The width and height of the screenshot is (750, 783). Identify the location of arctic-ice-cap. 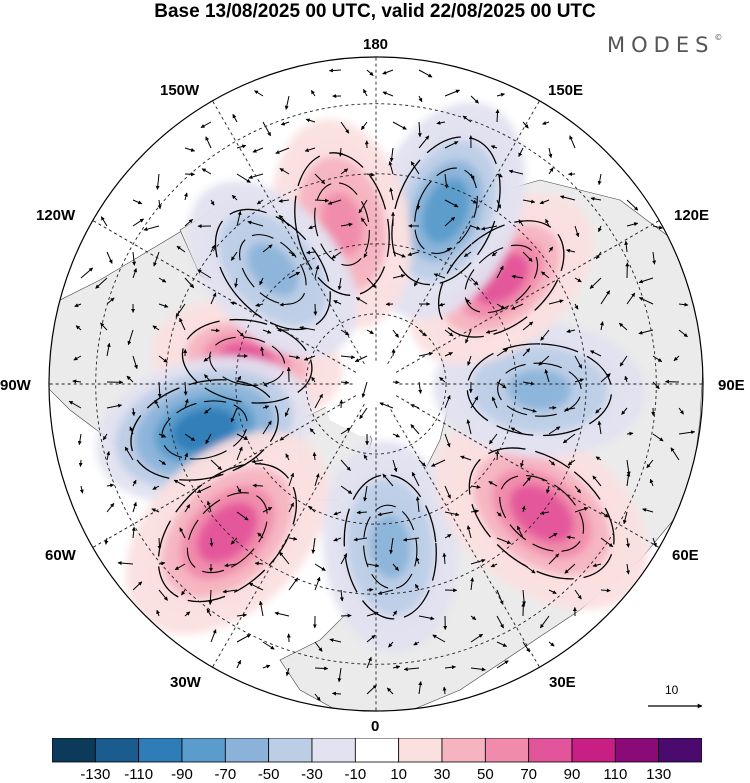
(379, 378).